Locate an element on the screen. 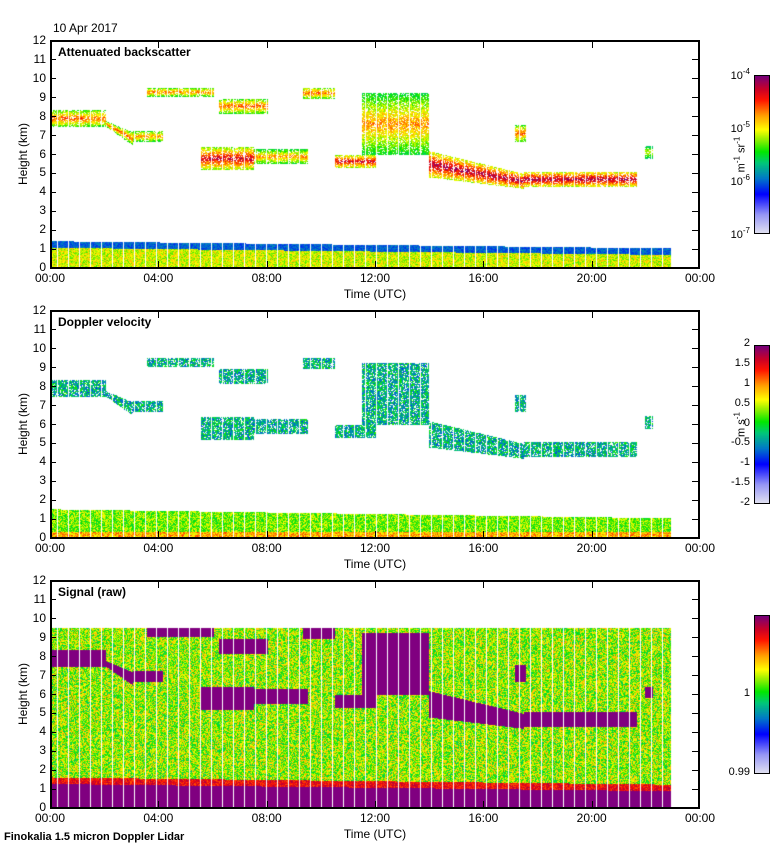 The height and width of the screenshot is (850, 780). colorbar-tick-label: 2 is located at coordinates (746, 343).